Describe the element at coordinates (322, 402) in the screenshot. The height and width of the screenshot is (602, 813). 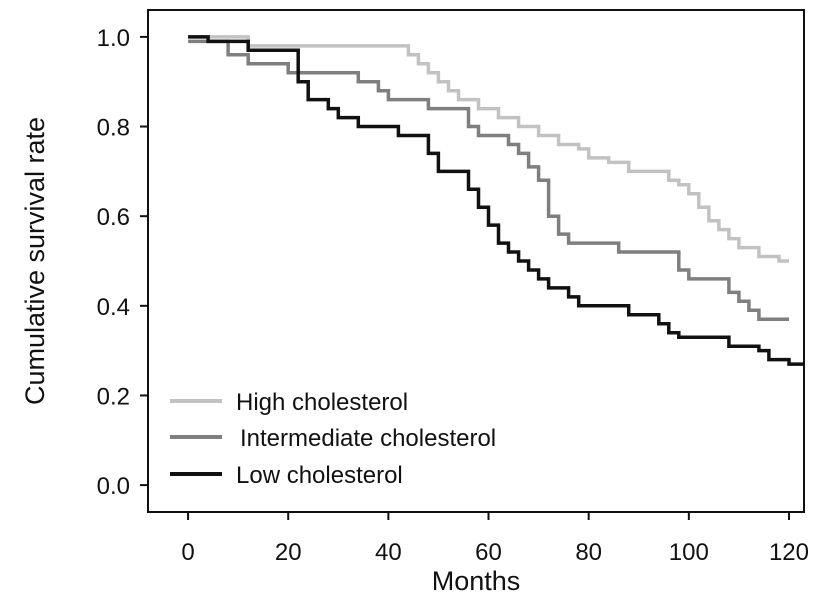
I see `legend-label-1: High cholesterol` at that location.